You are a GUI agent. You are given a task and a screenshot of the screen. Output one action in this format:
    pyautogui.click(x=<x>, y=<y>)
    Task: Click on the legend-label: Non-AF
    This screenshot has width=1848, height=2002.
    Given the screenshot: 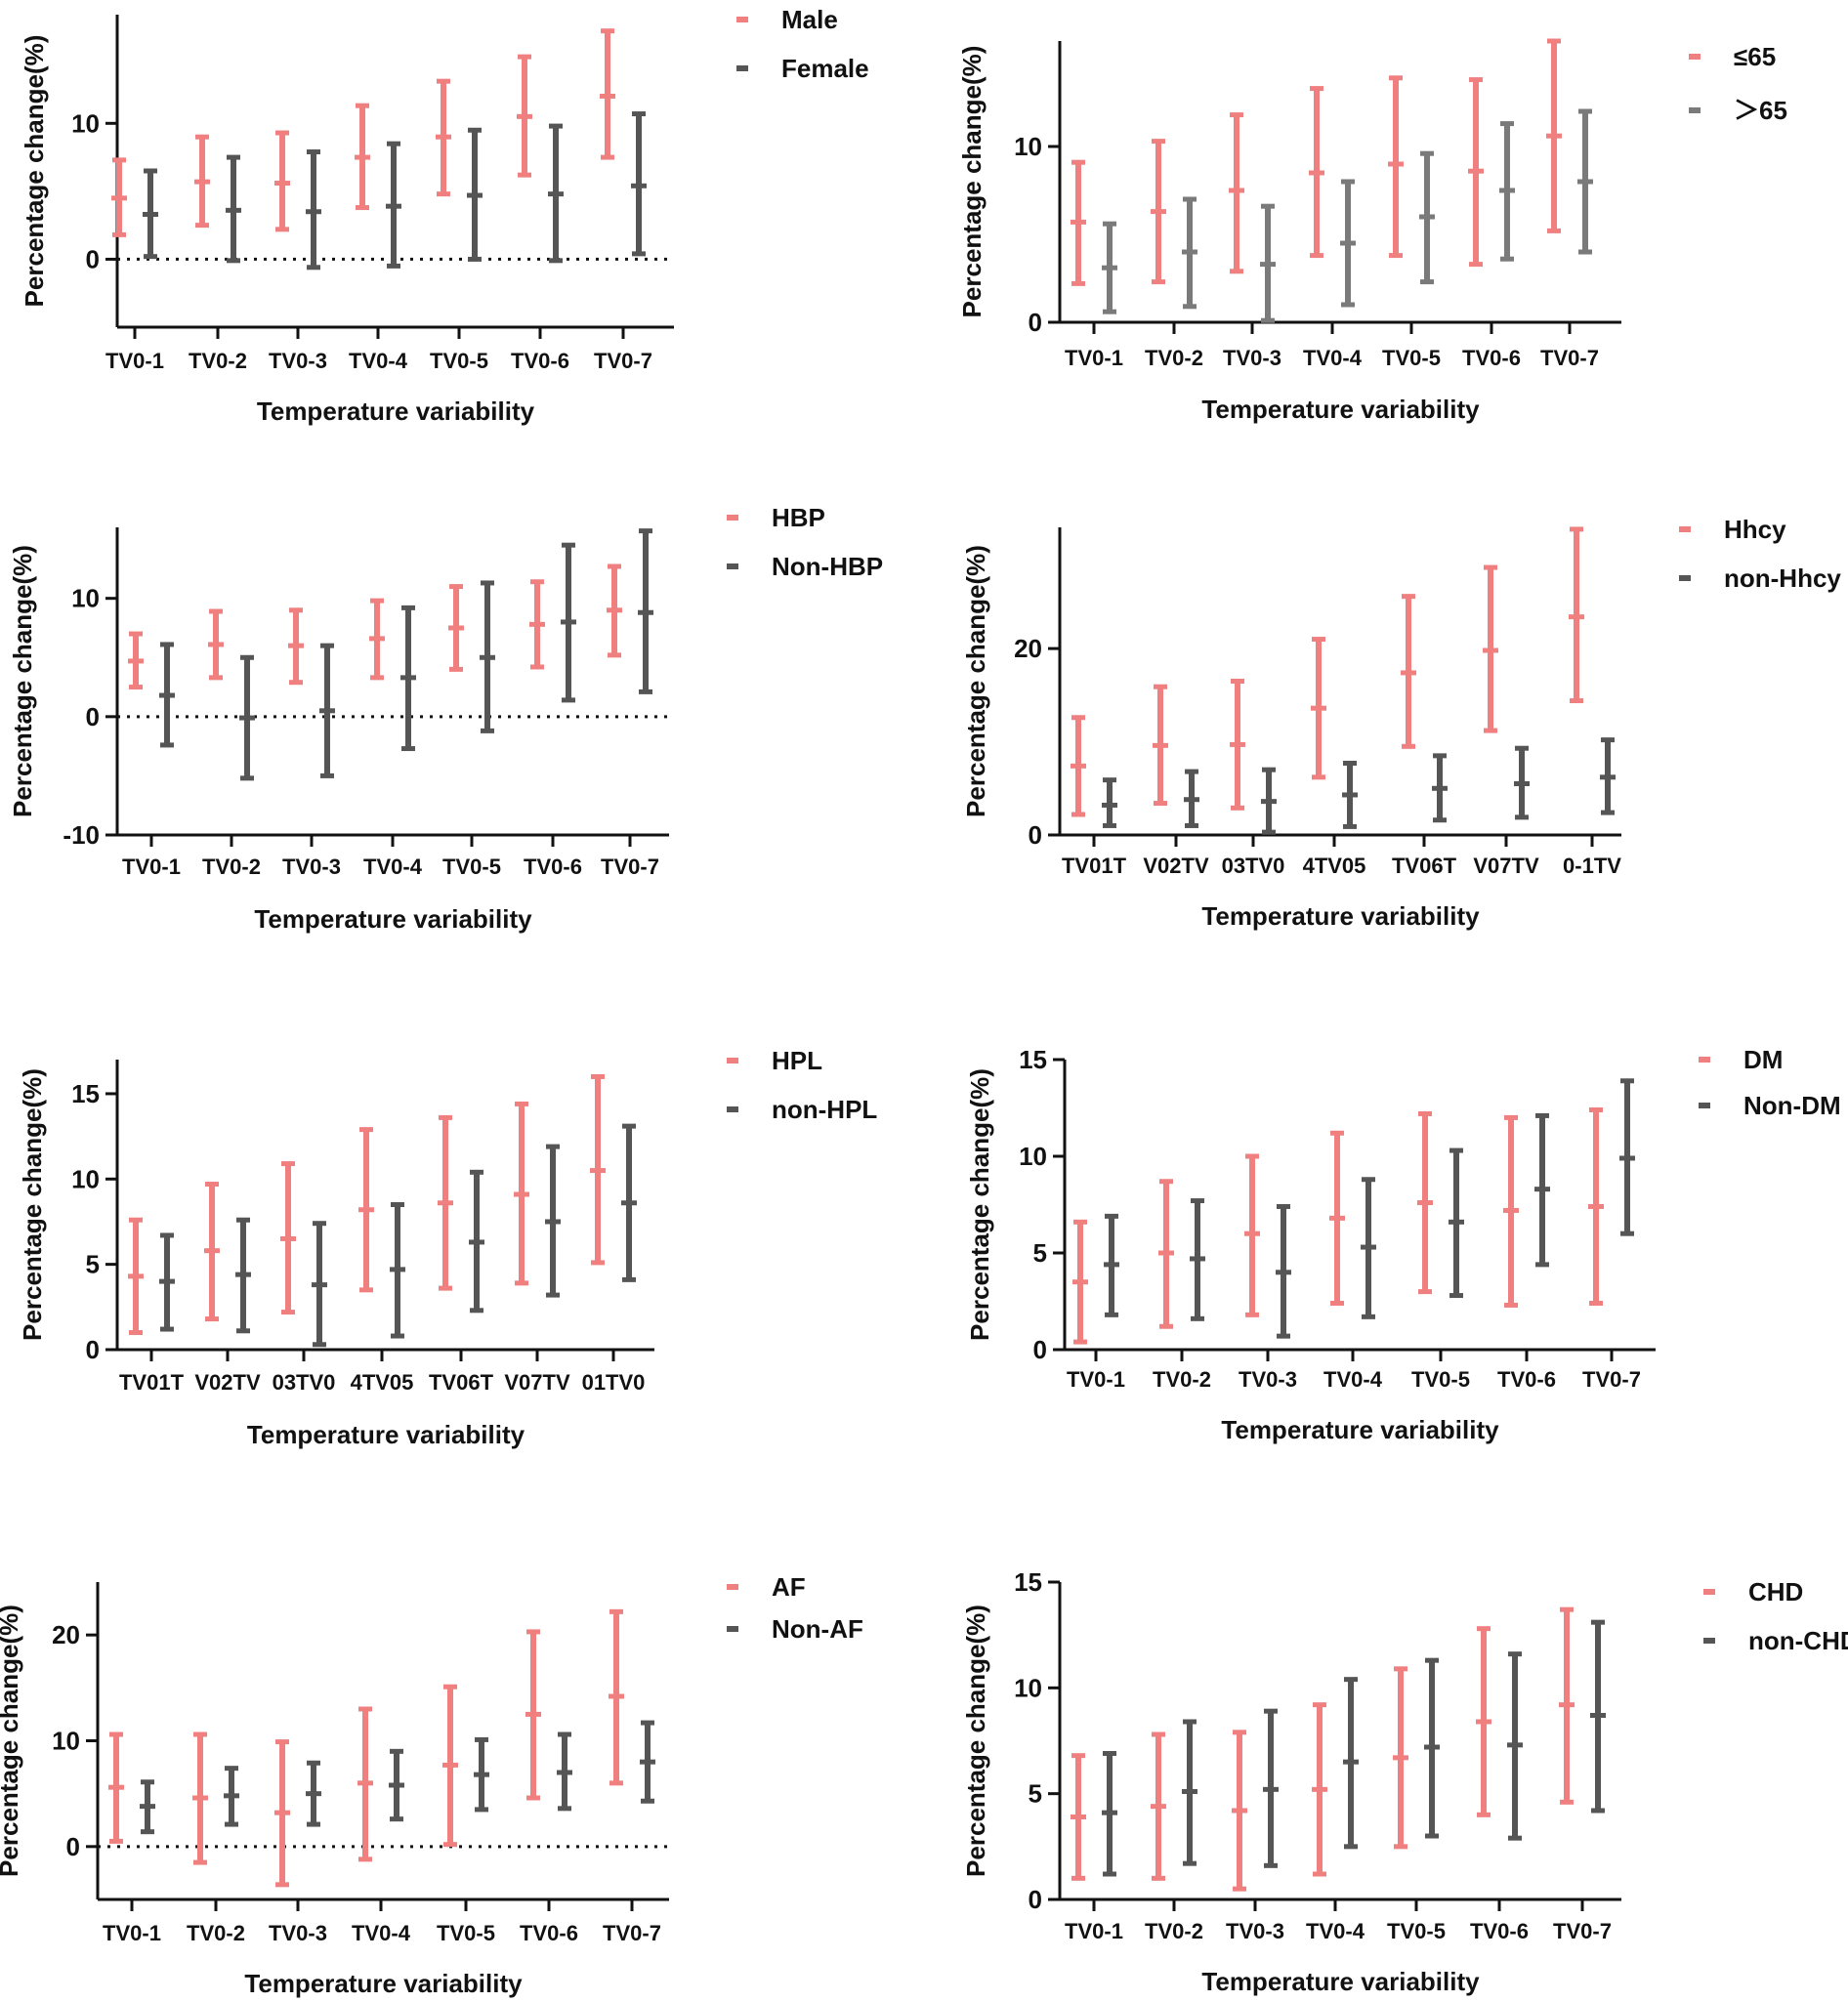 What is the action you would take?
    pyautogui.click(x=817, y=1629)
    